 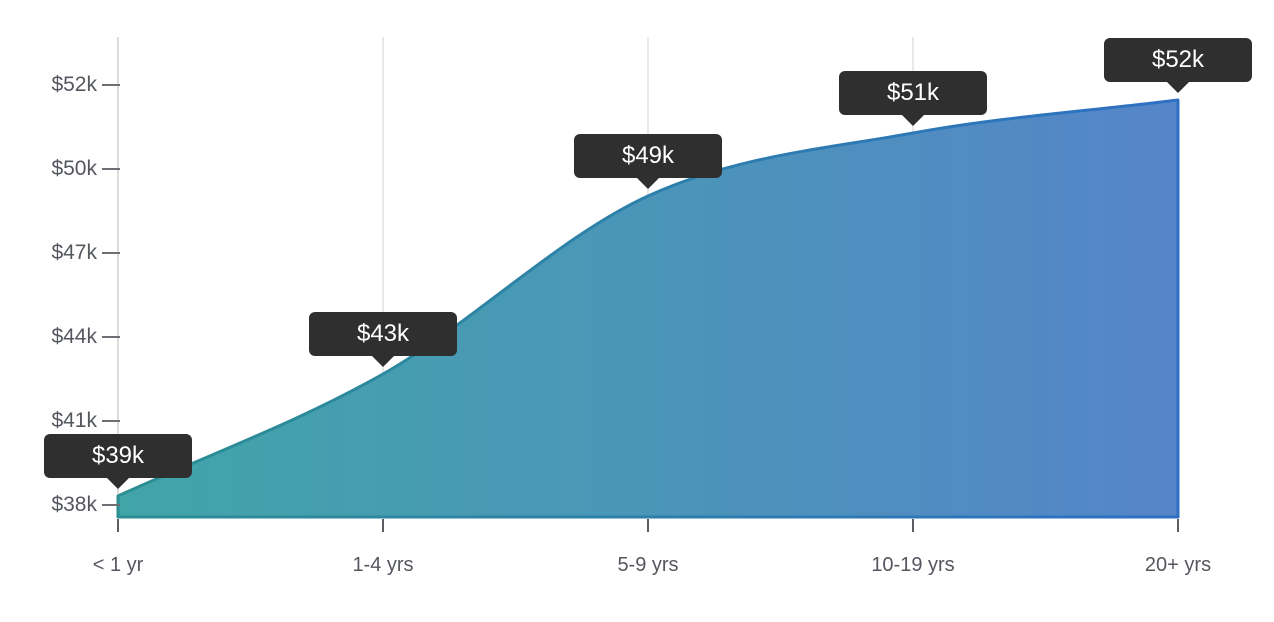 What do you see at coordinates (648, 525) in the screenshot?
I see `x-axis-ticks` at bounding box center [648, 525].